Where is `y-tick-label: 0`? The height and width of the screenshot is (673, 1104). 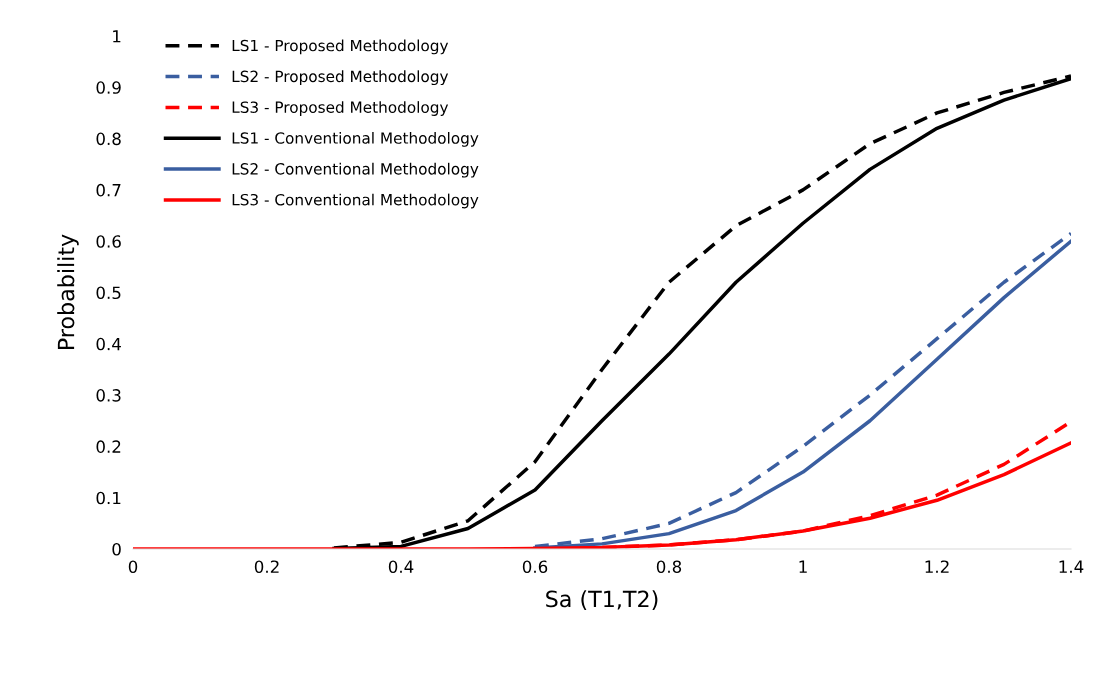 y-tick-label: 0 is located at coordinates (116, 549).